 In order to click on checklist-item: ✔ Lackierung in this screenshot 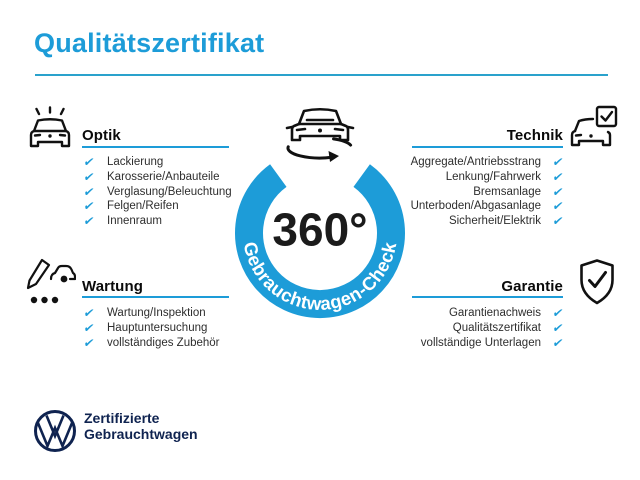, I will do `click(157, 162)`.